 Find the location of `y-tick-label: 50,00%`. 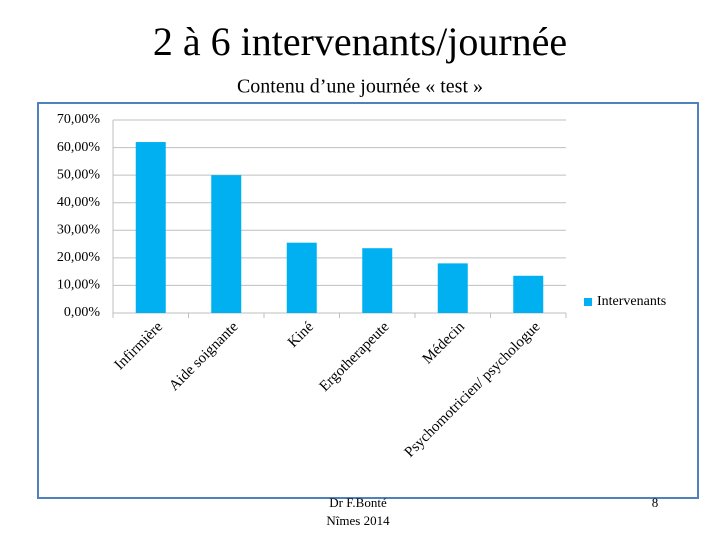

y-tick-label: 50,00% is located at coordinates (79, 174).